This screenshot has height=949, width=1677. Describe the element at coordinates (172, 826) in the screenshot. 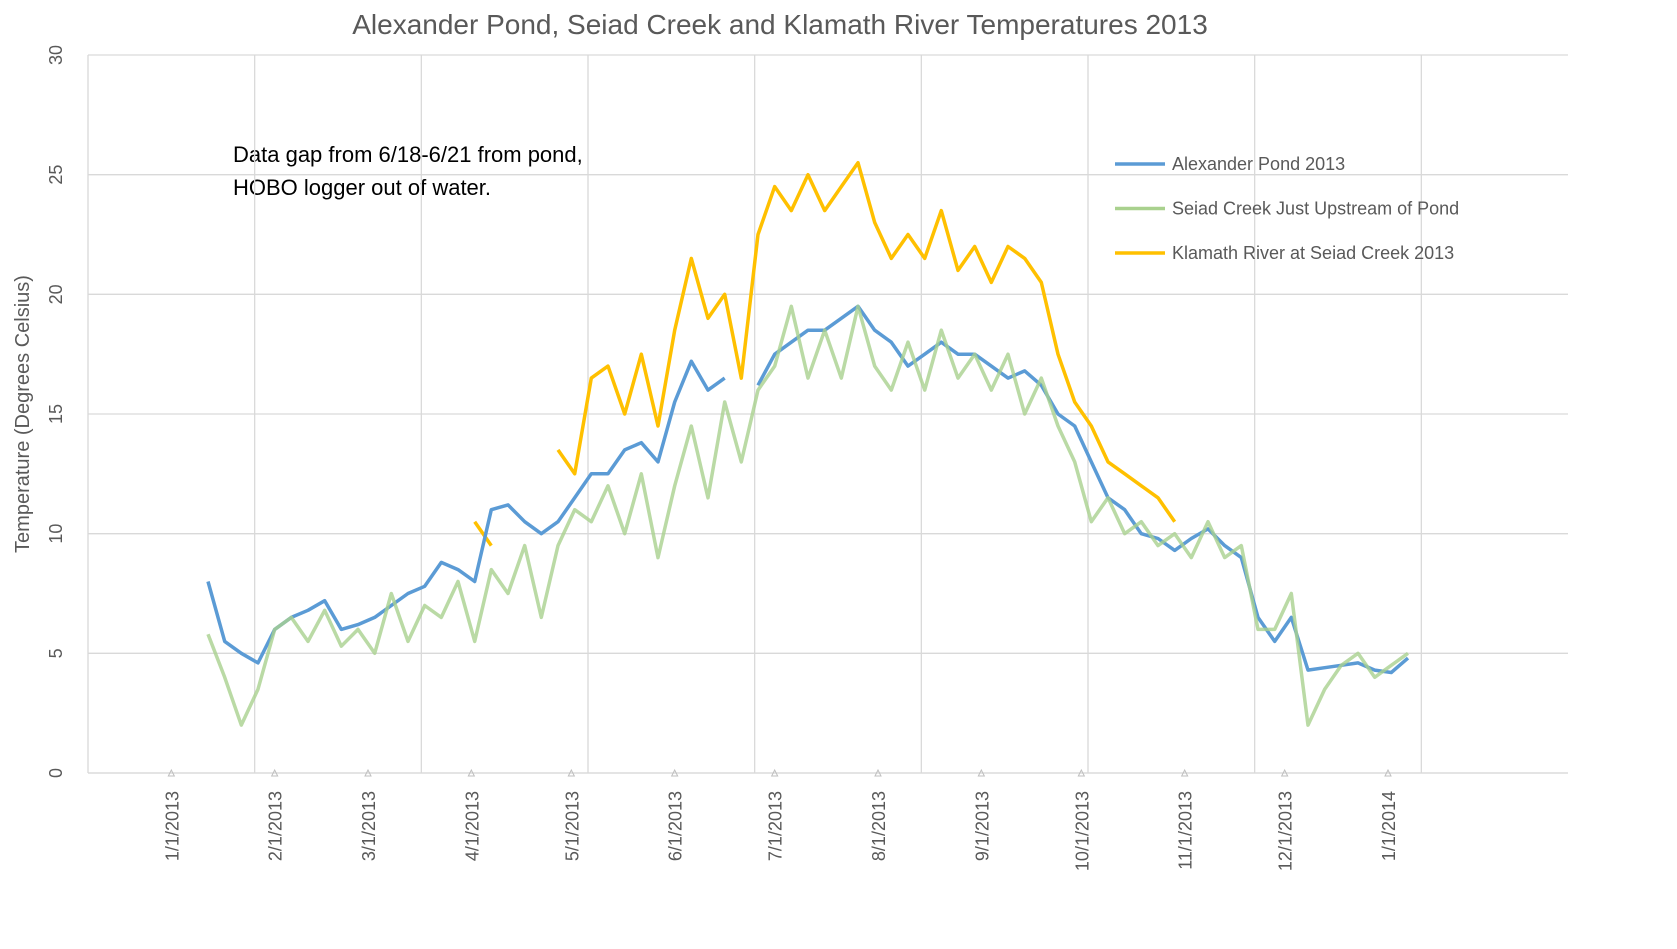

I see `x-tick-label: 1/1/2013` at that location.